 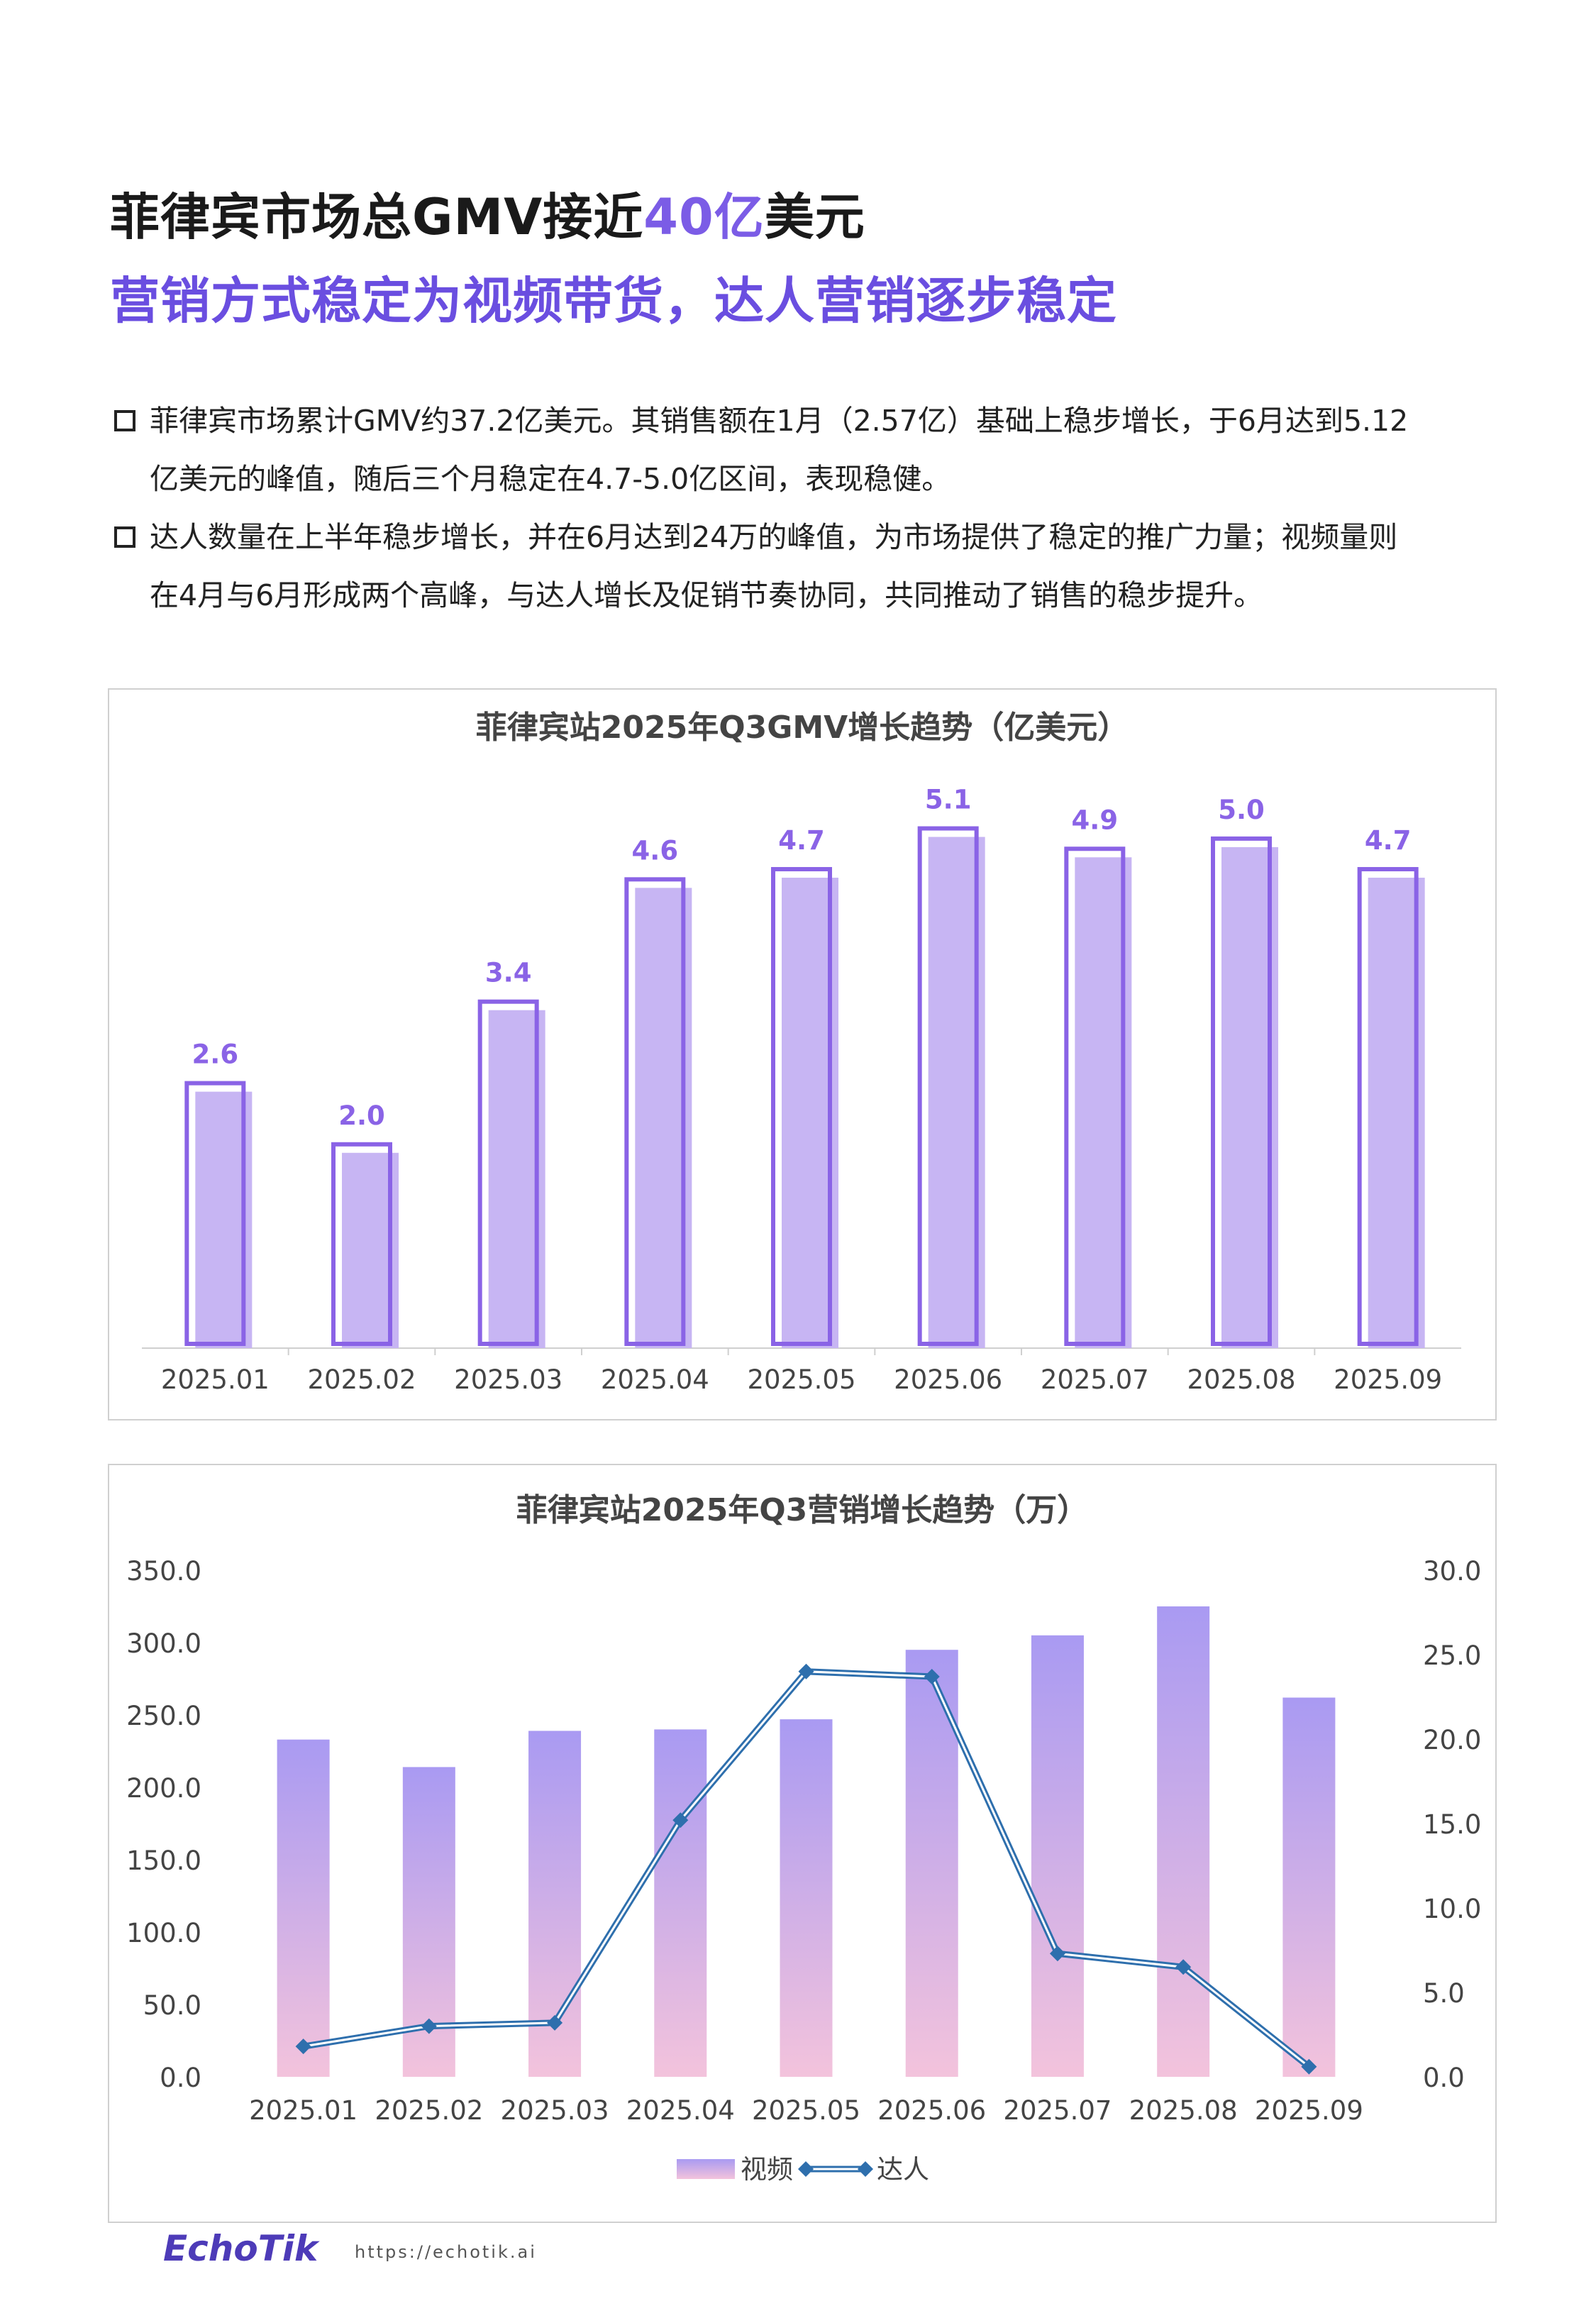 I want to click on left-axis-tick: 0.0, so click(x=181, y=2078).